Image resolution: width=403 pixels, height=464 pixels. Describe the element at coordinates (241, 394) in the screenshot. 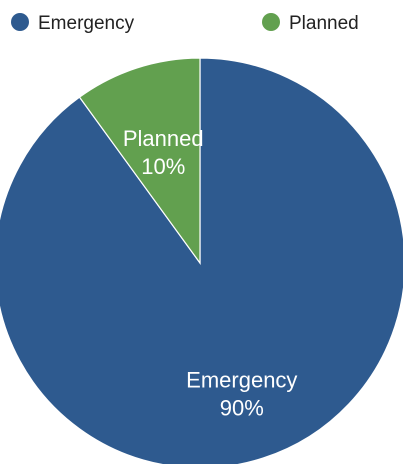

I see `slice-label-emergency: Emergency 90%` at that location.